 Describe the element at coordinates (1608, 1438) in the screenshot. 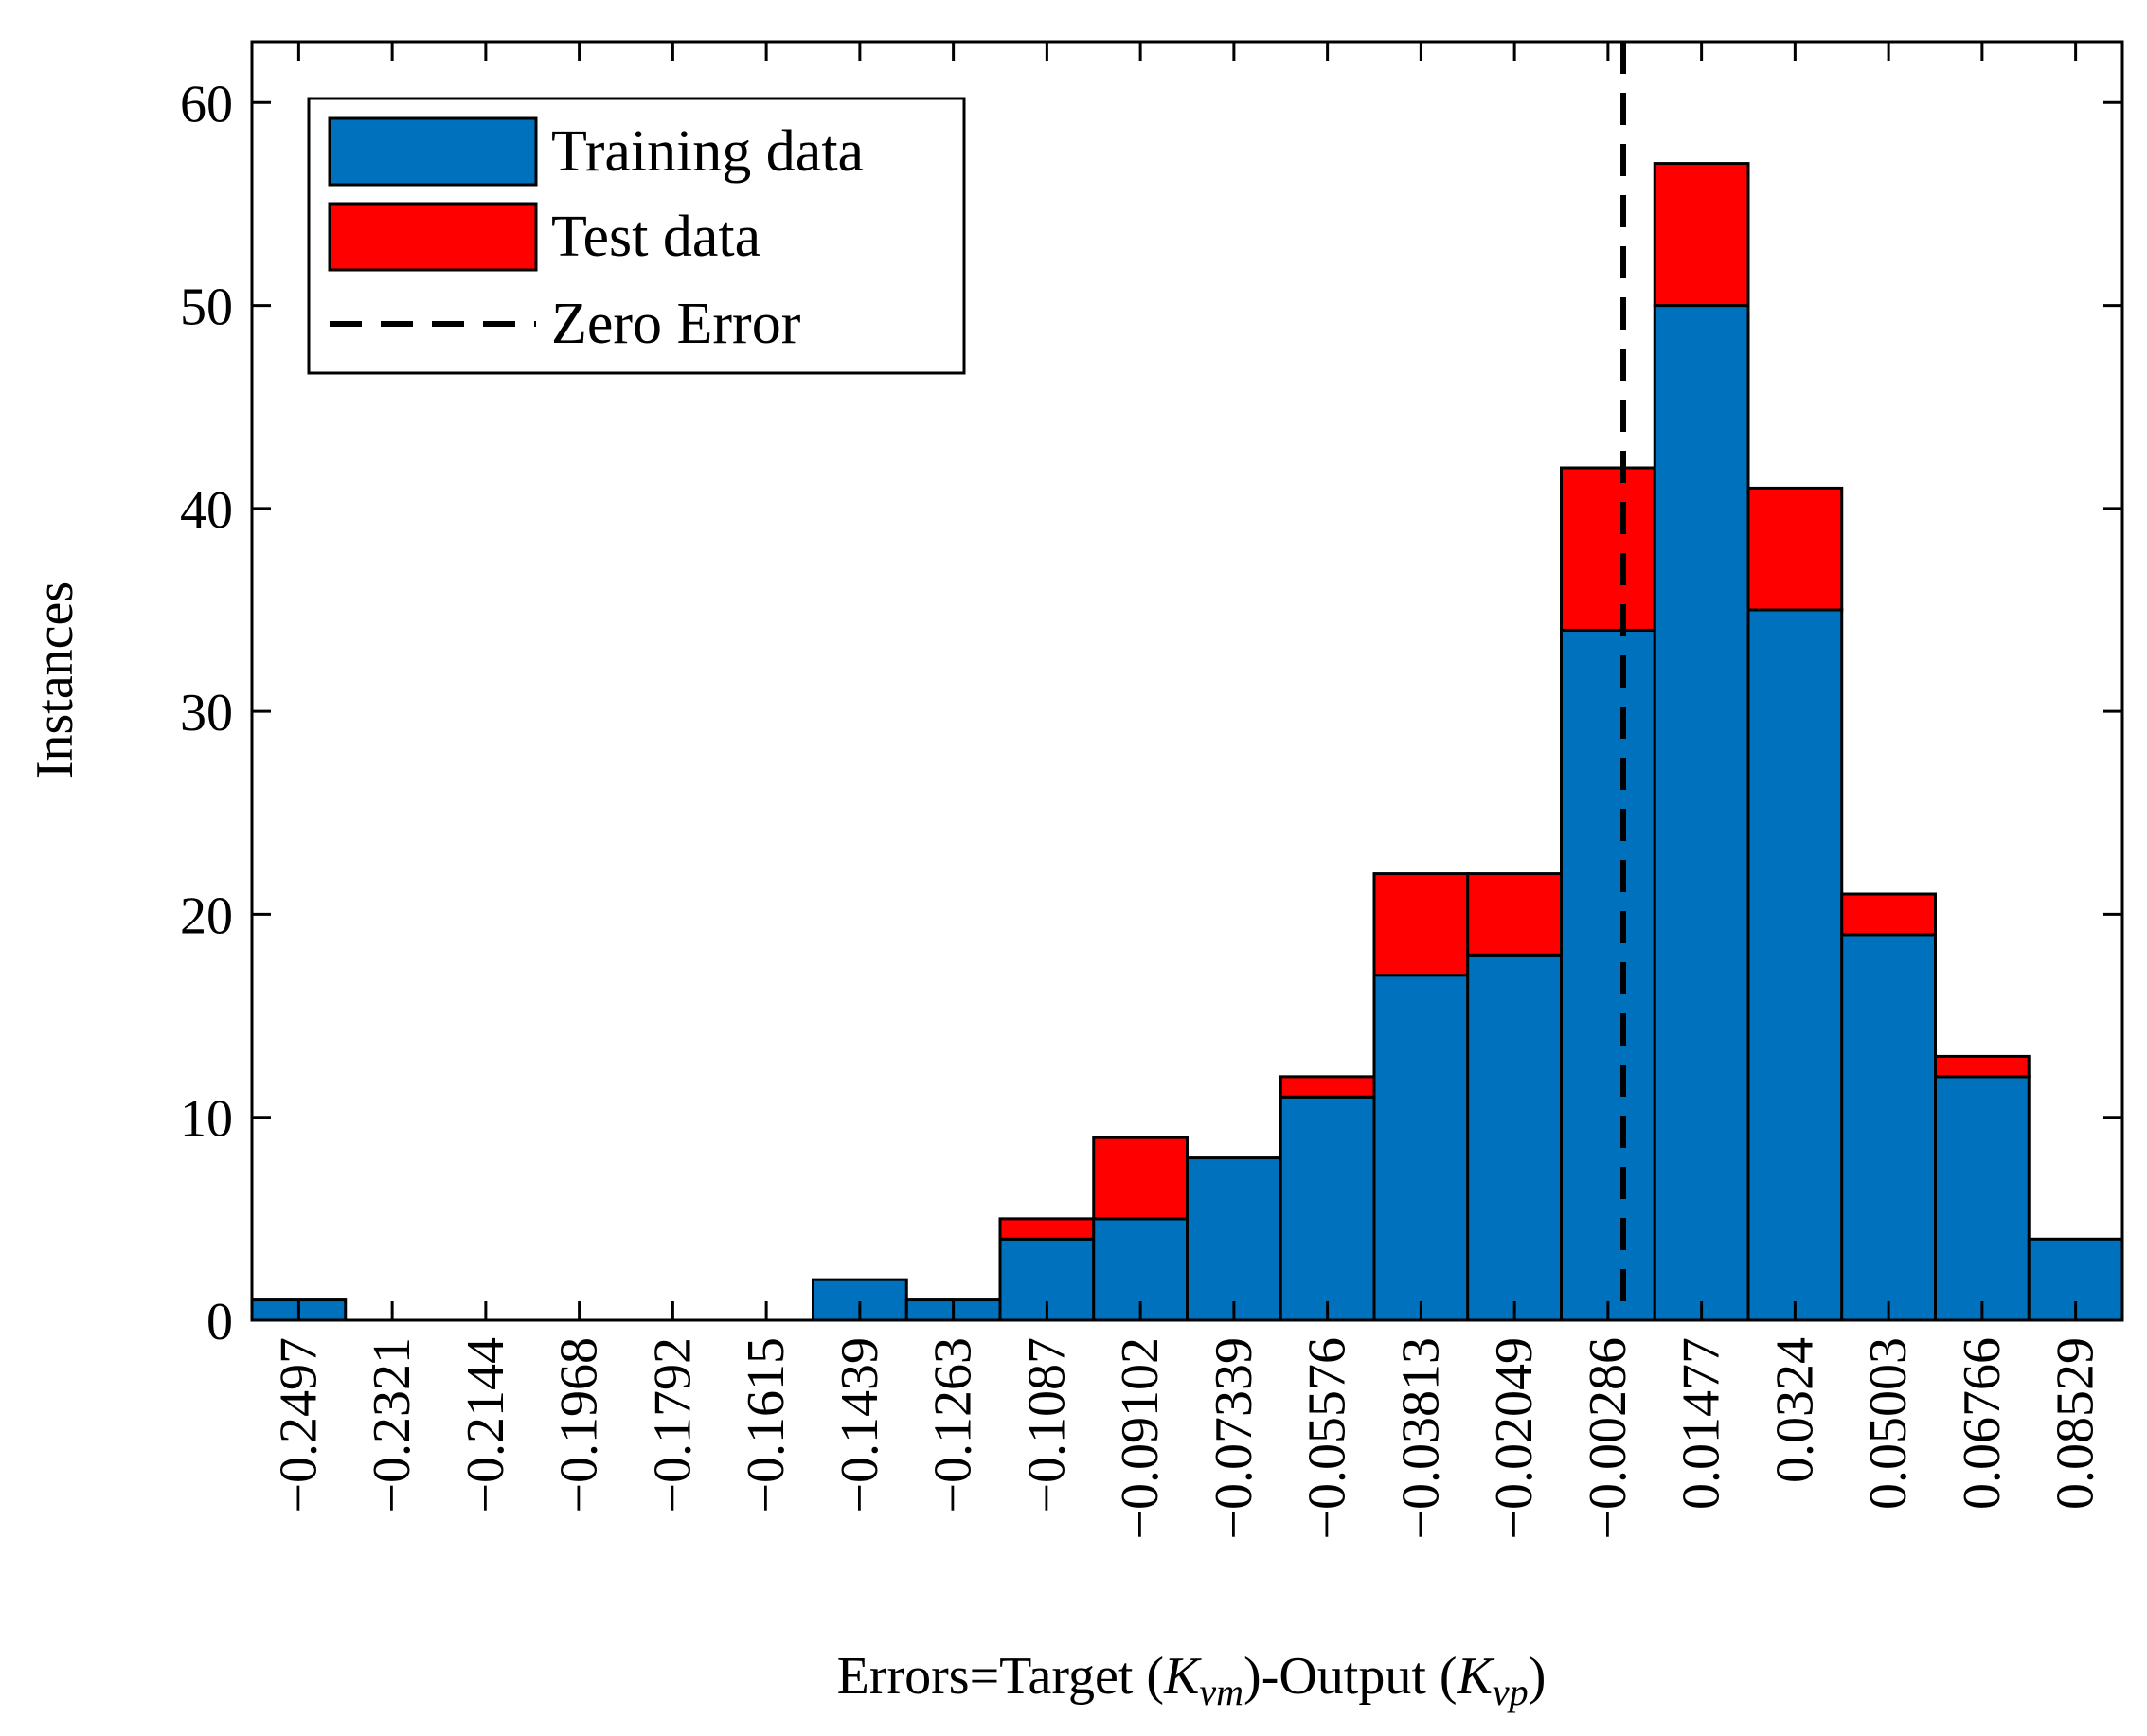

I see `x-tick-label-14: −0.00286` at that location.